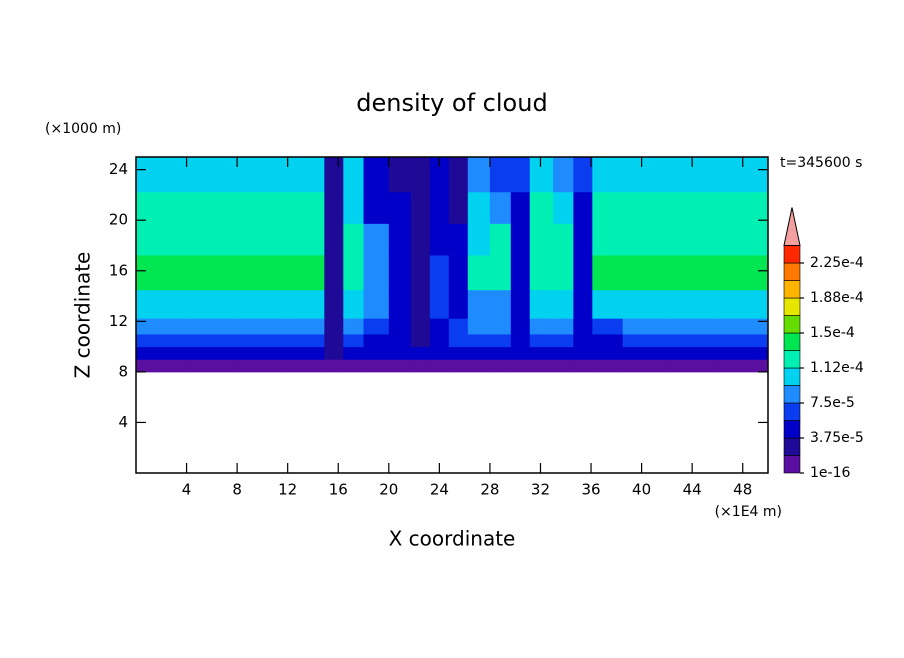  What do you see at coordinates (830, 473) in the screenshot?
I see `colorbar-tick-label: 1e-16` at bounding box center [830, 473].